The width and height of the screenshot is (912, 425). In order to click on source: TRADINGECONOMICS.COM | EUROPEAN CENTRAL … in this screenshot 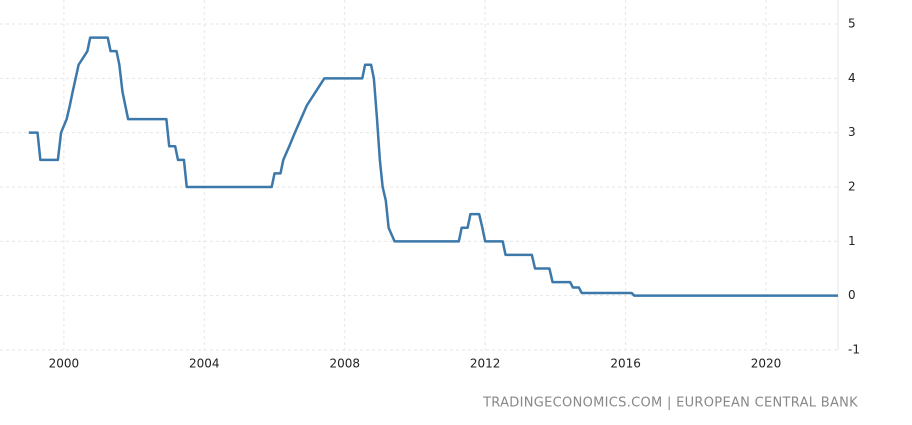, I will do `click(670, 403)`.